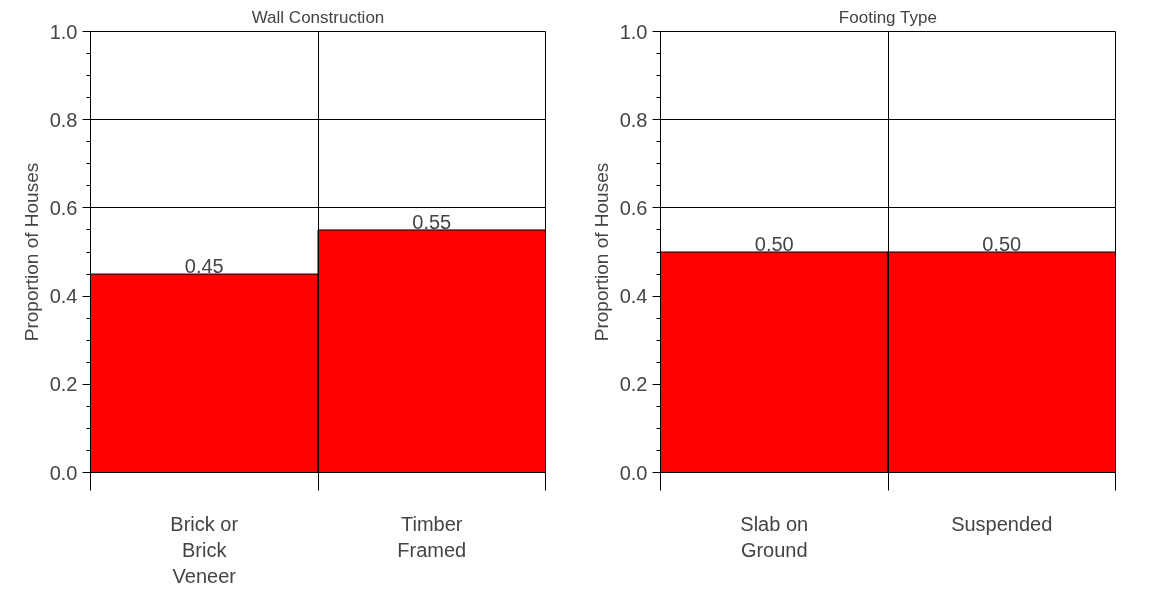  What do you see at coordinates (204, 266) in the screenshot?
I see `data-label: 0.45` at bounding box center [204, 266].